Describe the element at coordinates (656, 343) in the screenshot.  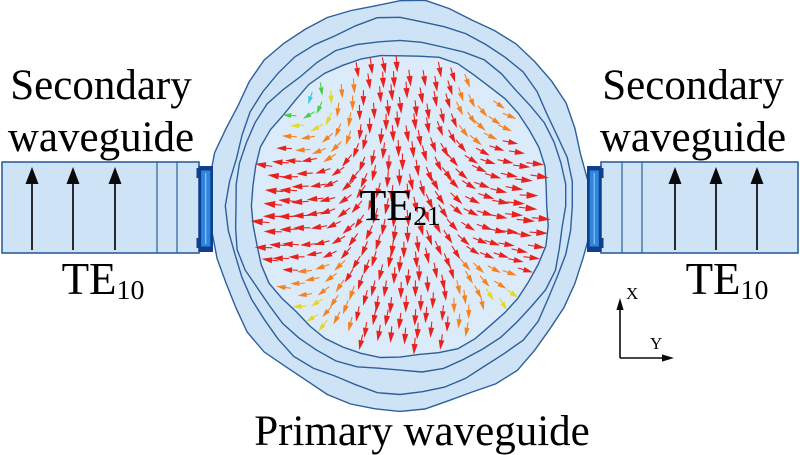
I see `axis-y-label: Y` at that location.